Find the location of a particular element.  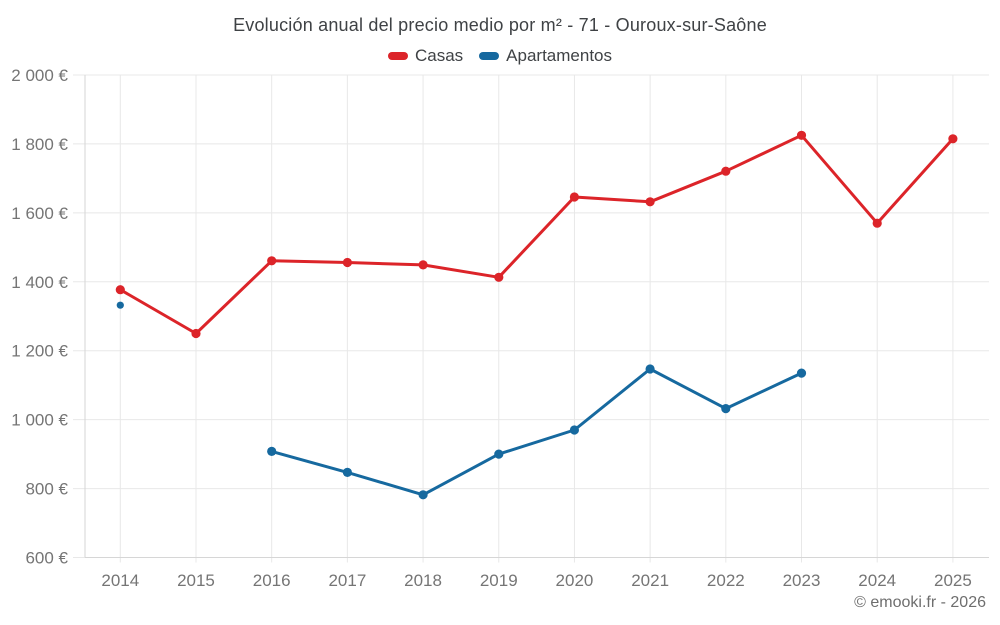

svg-text: 2017 is located at coordinates (347, 580).